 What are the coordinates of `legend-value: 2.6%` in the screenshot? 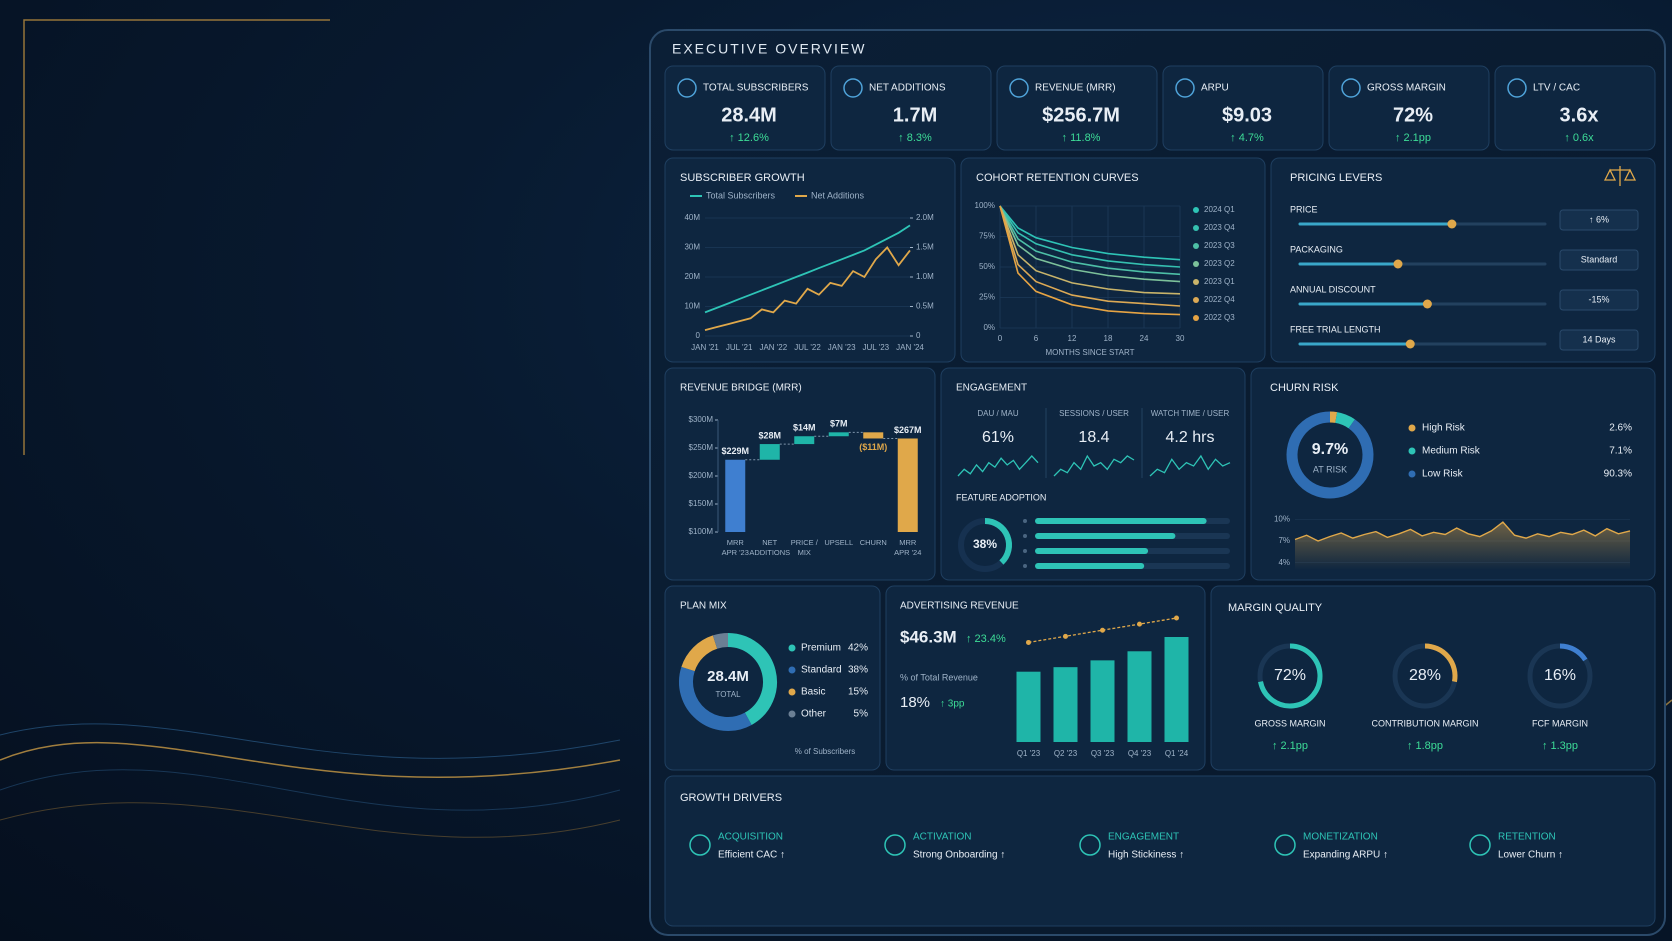 It's located at (1620, 428).